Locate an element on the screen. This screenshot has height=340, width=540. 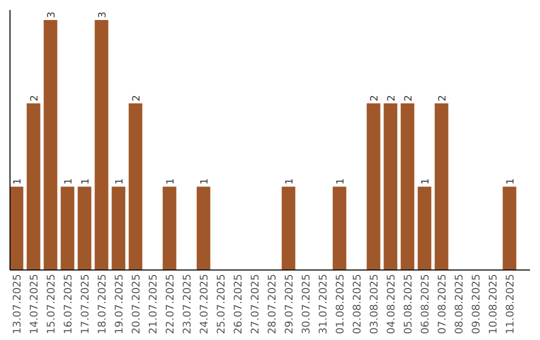
x-tick-label: 20.07.2025 is located at coordinates (136, 304).